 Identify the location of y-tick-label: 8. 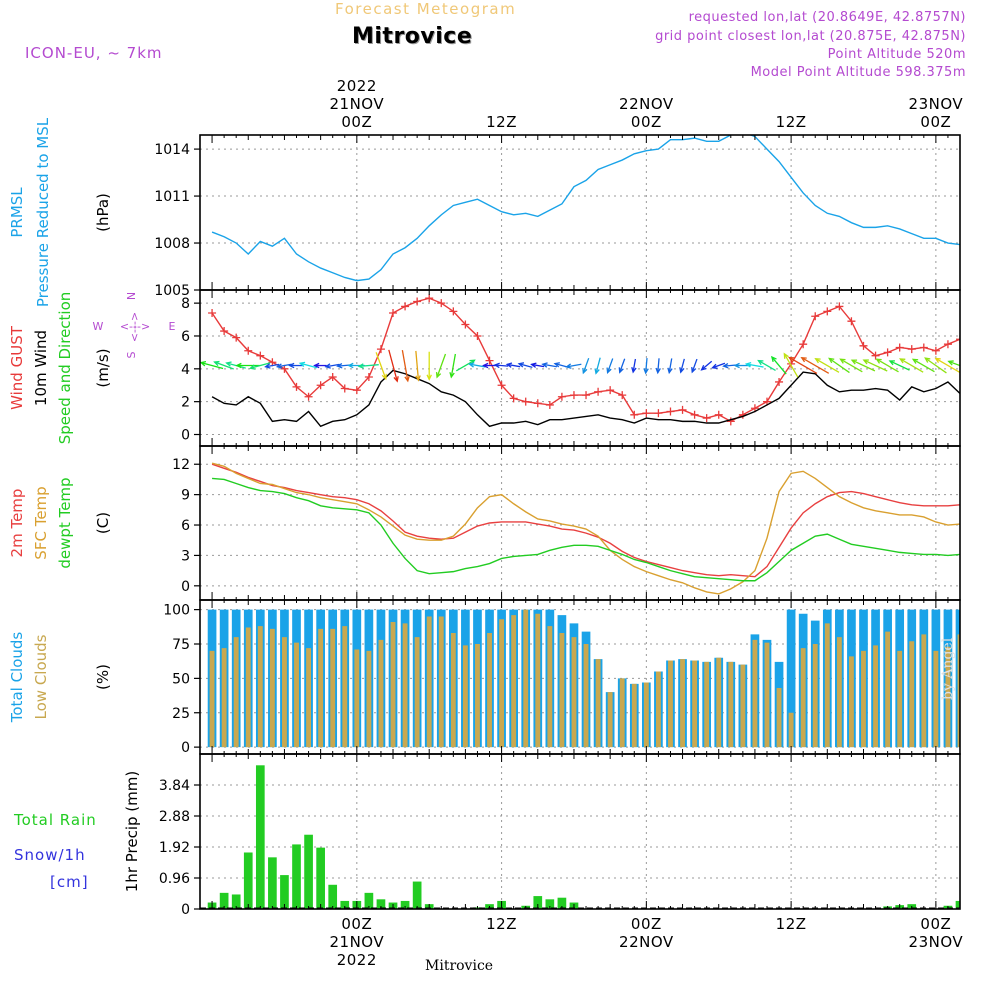
(185, 304).